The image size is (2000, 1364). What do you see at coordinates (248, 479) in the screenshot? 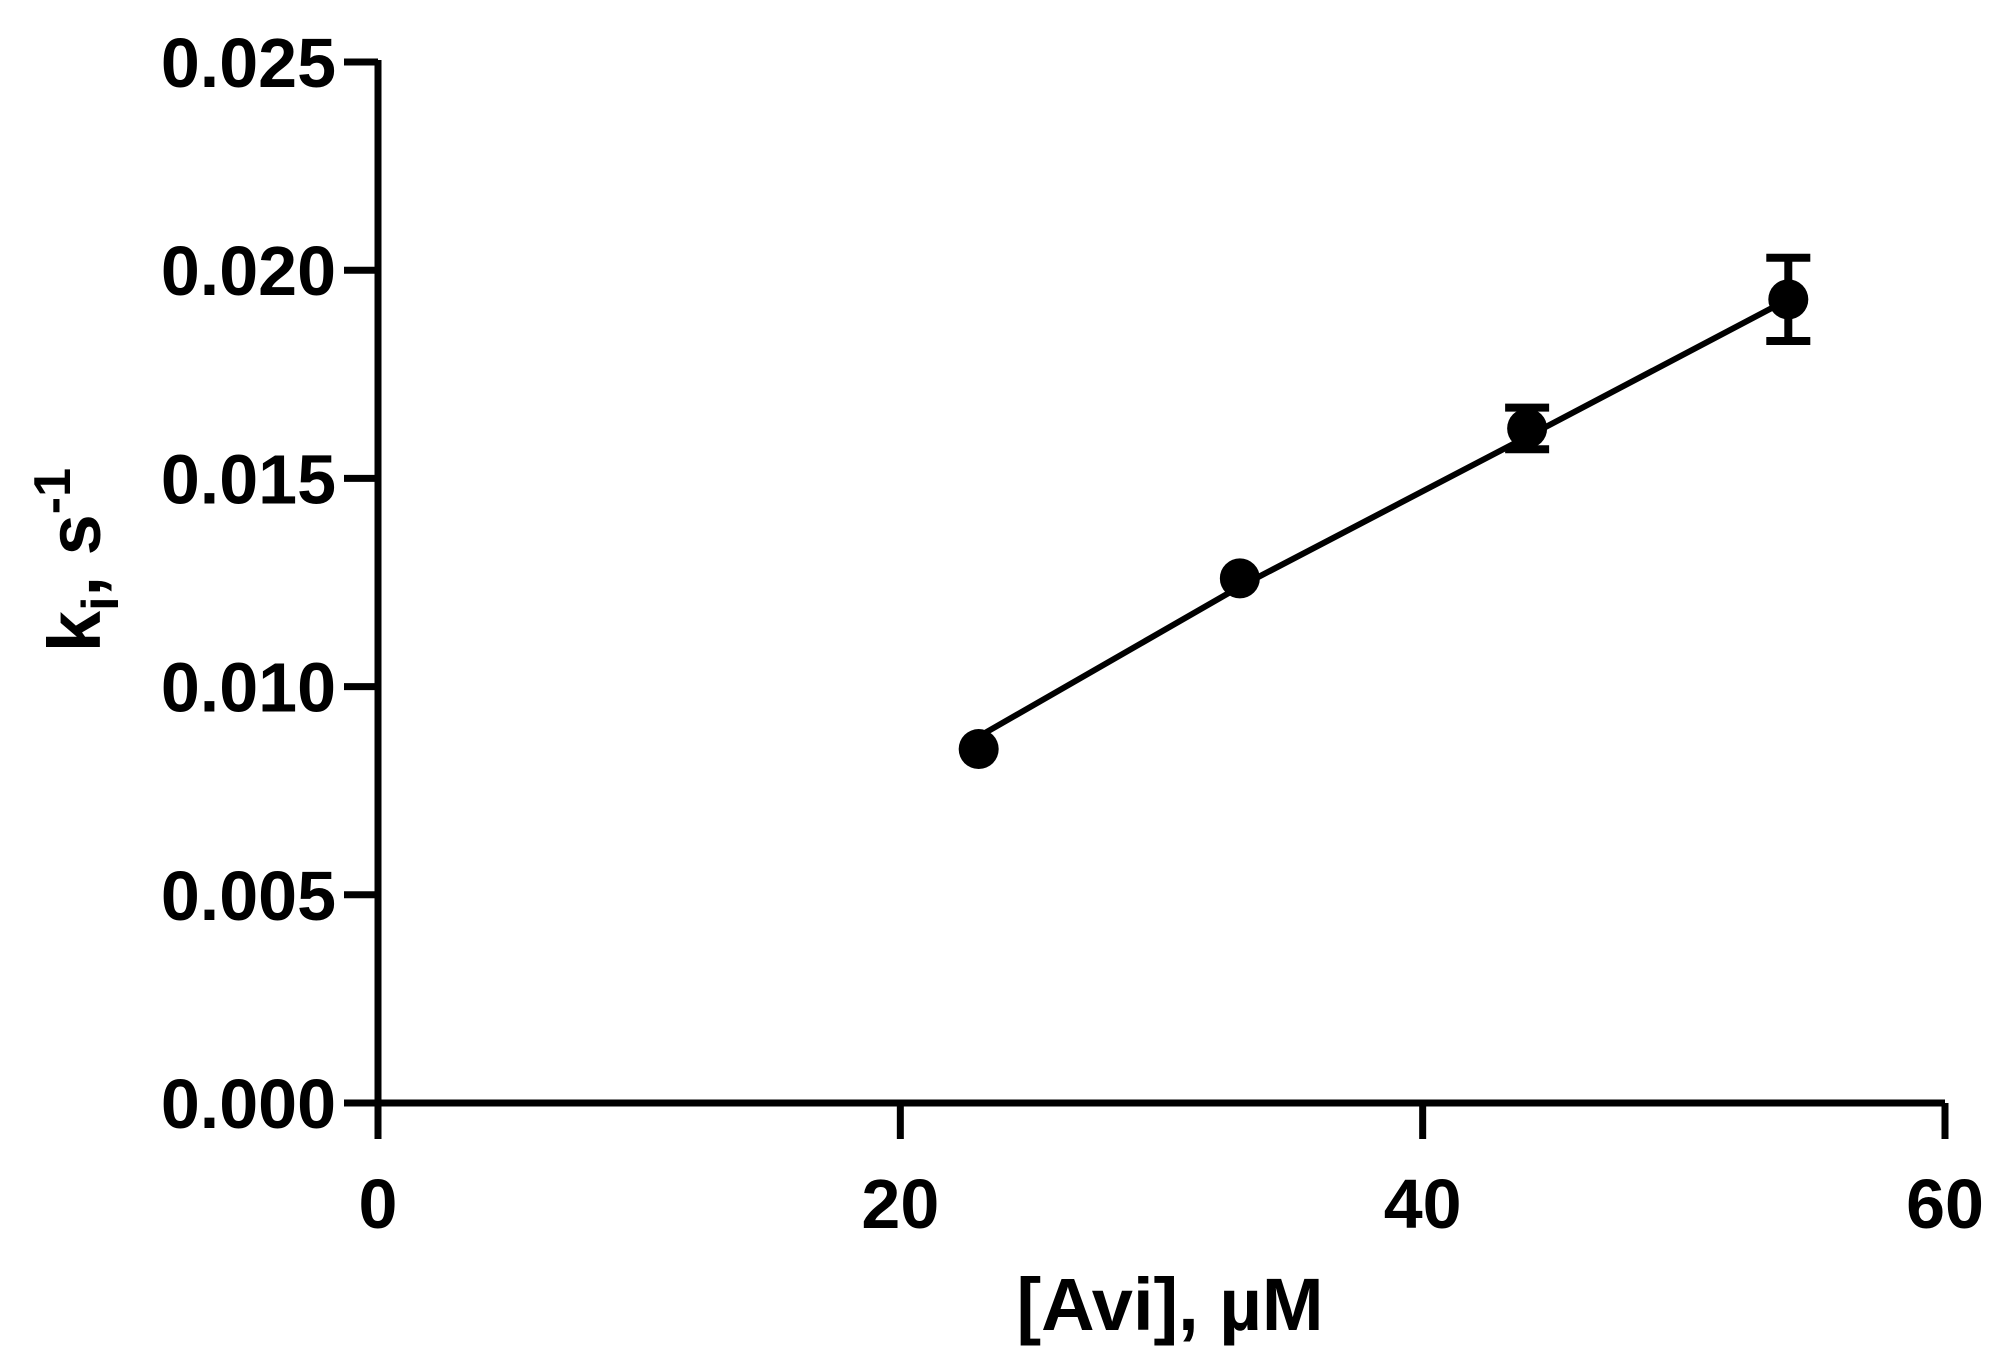
I see `y-tick-label: 0.015` at bounding box center [248, 479].